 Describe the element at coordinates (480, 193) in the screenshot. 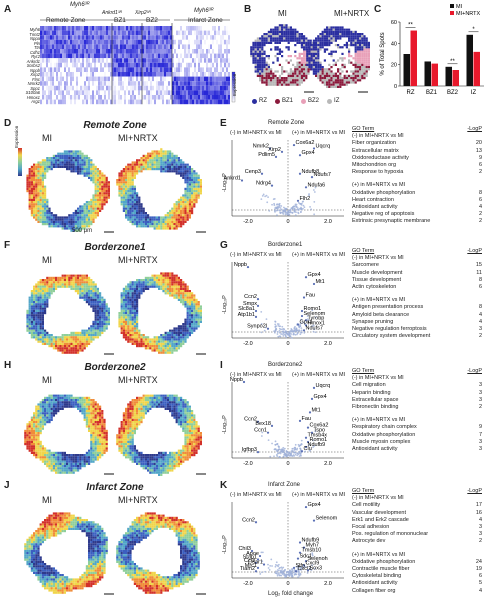

I see `go-term-value: 8` at that location.